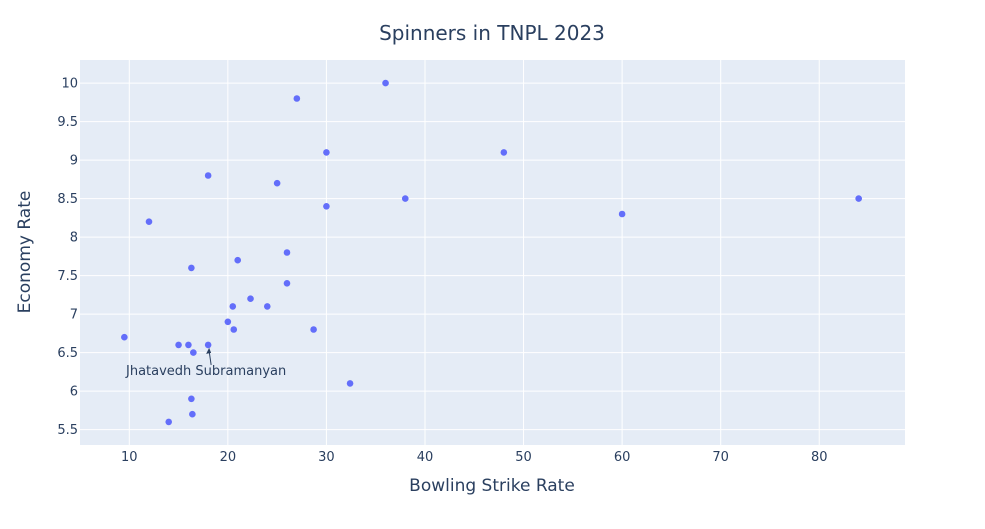 Image resolution: width=985 pixels, height=529 pixels. What do you see at coordinates (205, 371) in the screenshot?
I see `annotation-label: Jhatavedh Subramanyan` at bounding box center [205, 371].